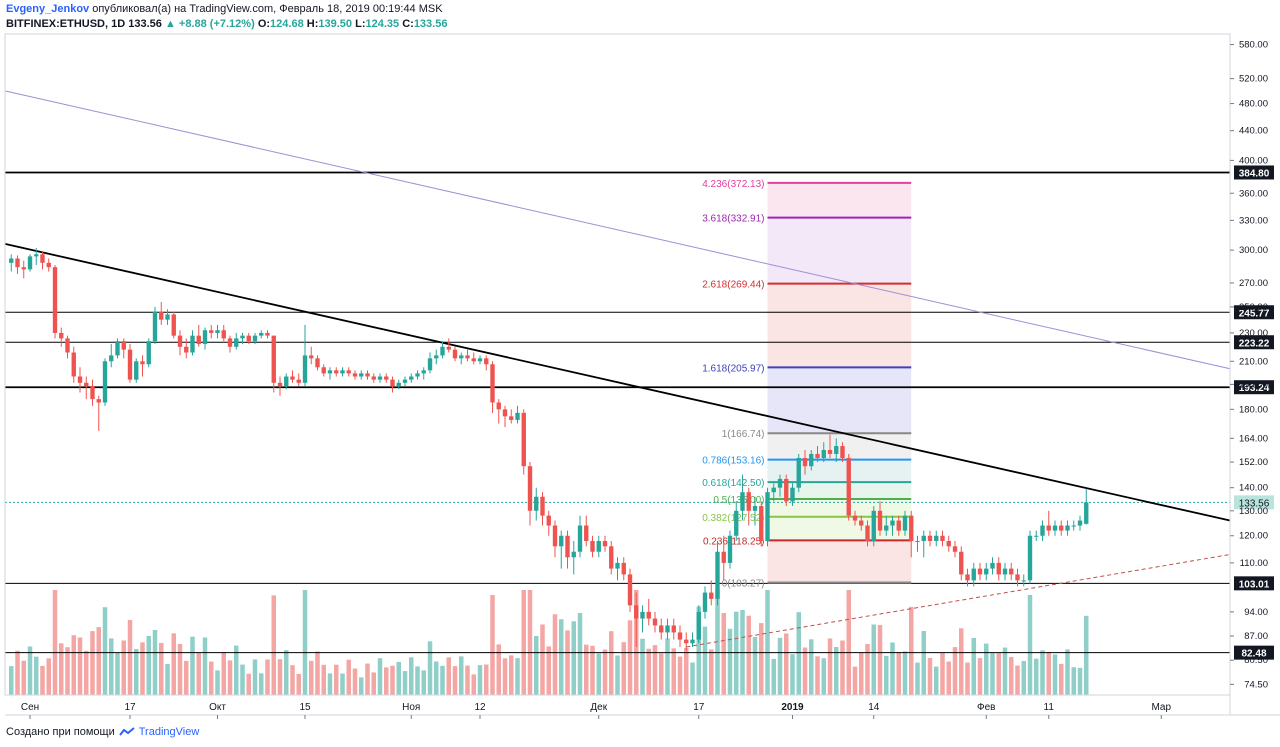 Image resolution: width=1280 pixels, height=747 pixels. I want to click on fib-zone-4.236, so click(839, 200).